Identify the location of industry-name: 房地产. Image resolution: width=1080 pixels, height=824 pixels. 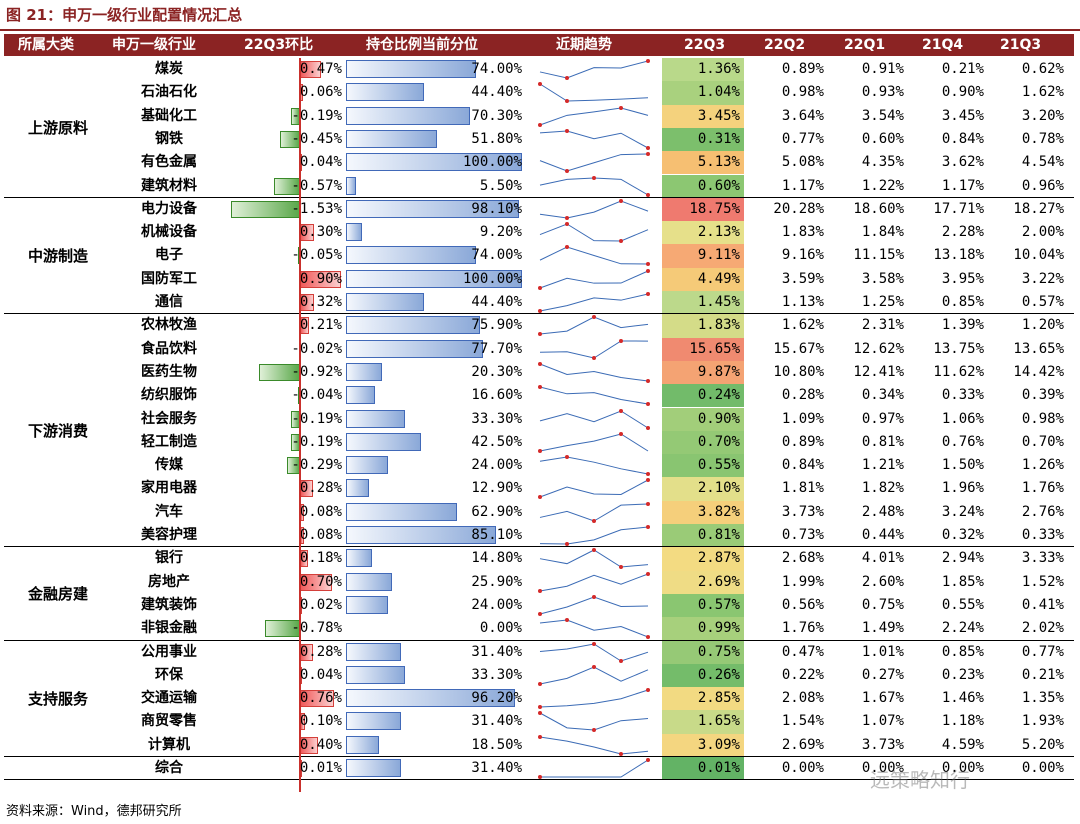
(169, 581).